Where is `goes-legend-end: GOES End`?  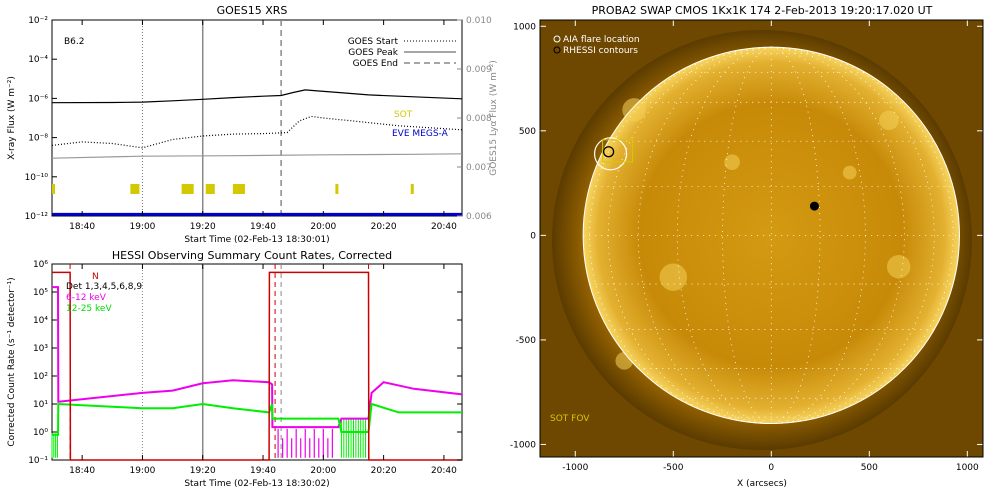 goes-legend-end: GOES End is located at coordinates (375, 64).